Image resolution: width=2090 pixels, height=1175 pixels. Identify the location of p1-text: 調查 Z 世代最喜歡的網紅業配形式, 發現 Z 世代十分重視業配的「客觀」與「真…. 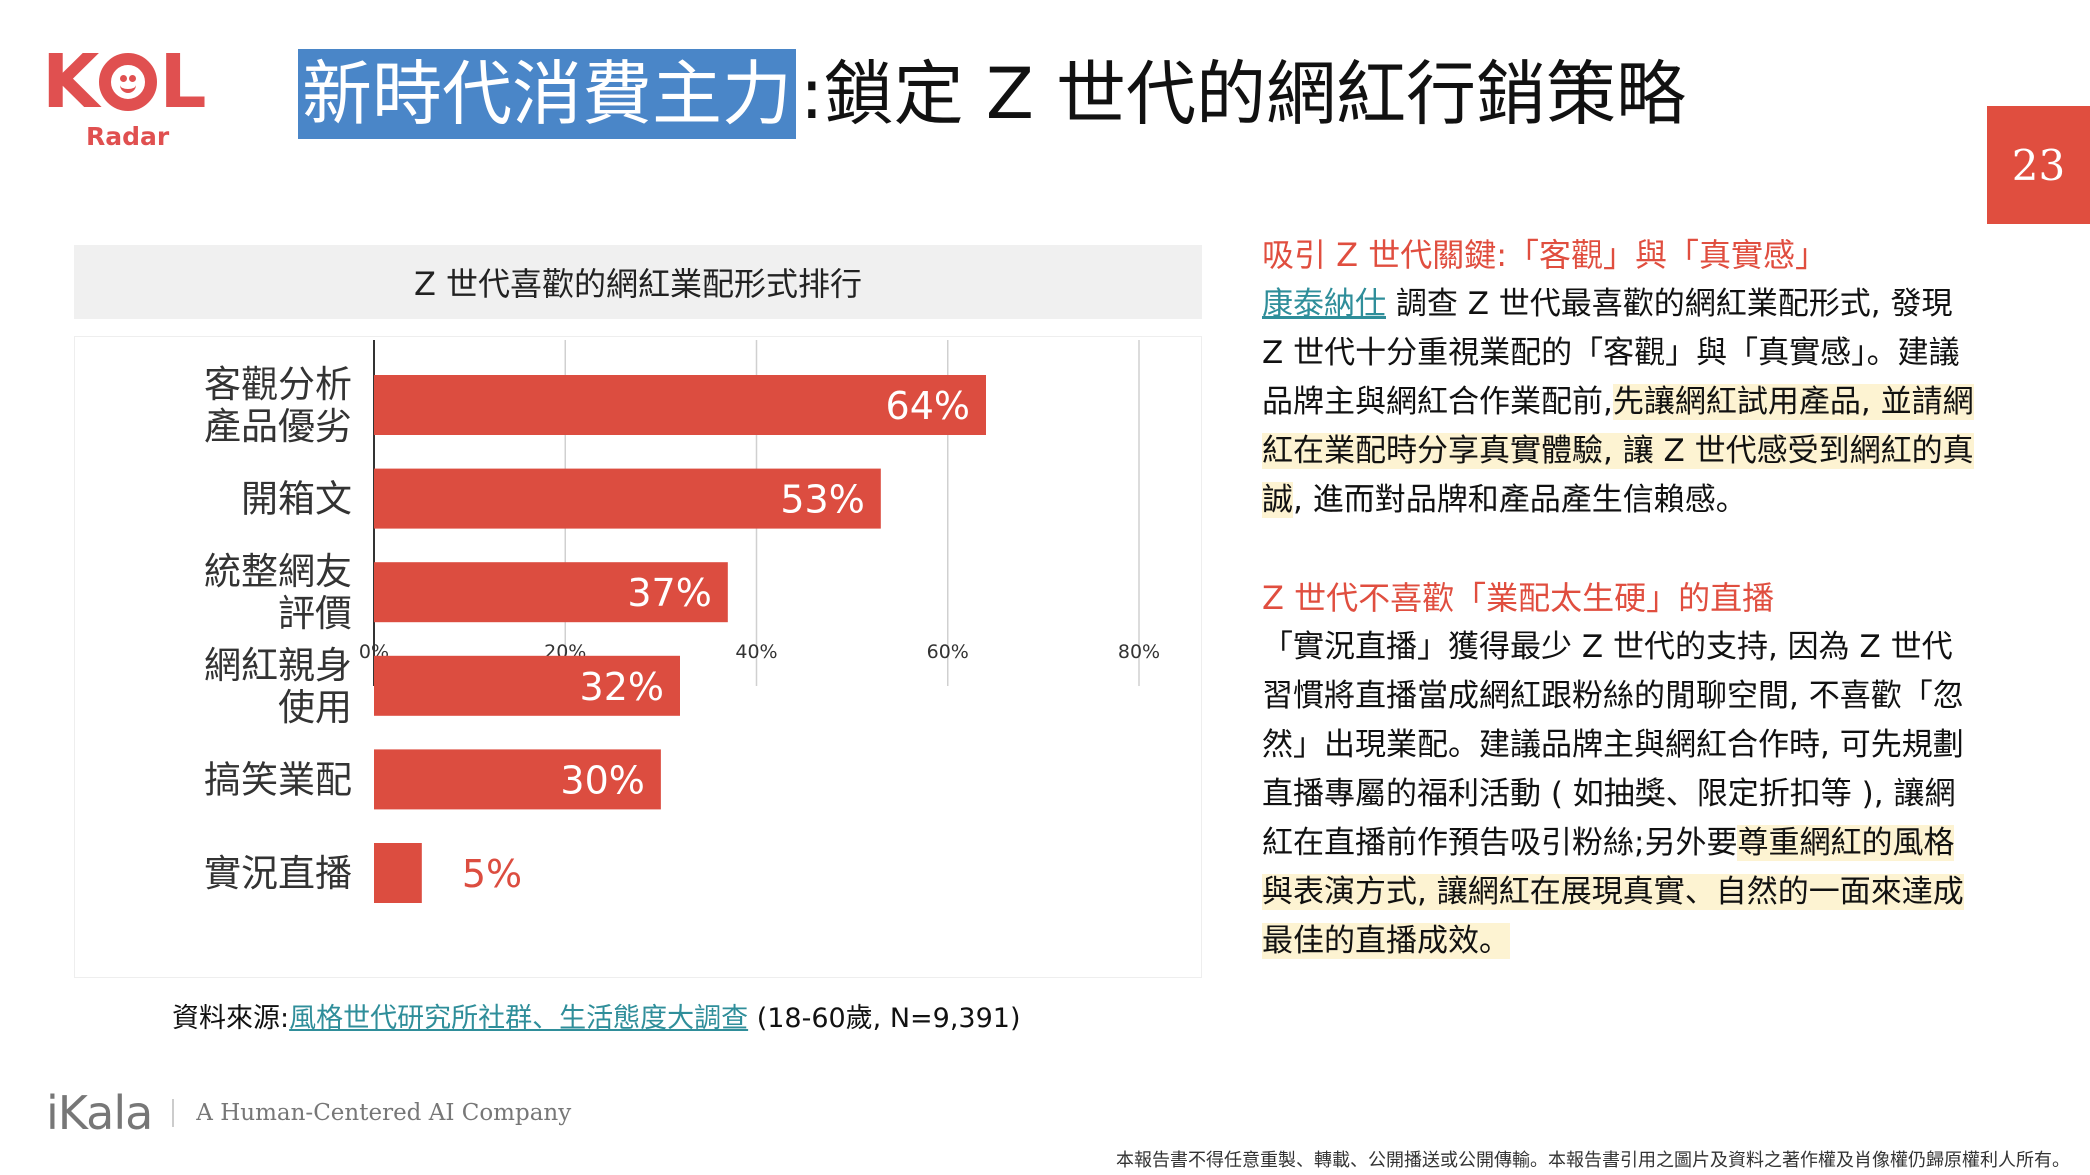
(1611, 353).